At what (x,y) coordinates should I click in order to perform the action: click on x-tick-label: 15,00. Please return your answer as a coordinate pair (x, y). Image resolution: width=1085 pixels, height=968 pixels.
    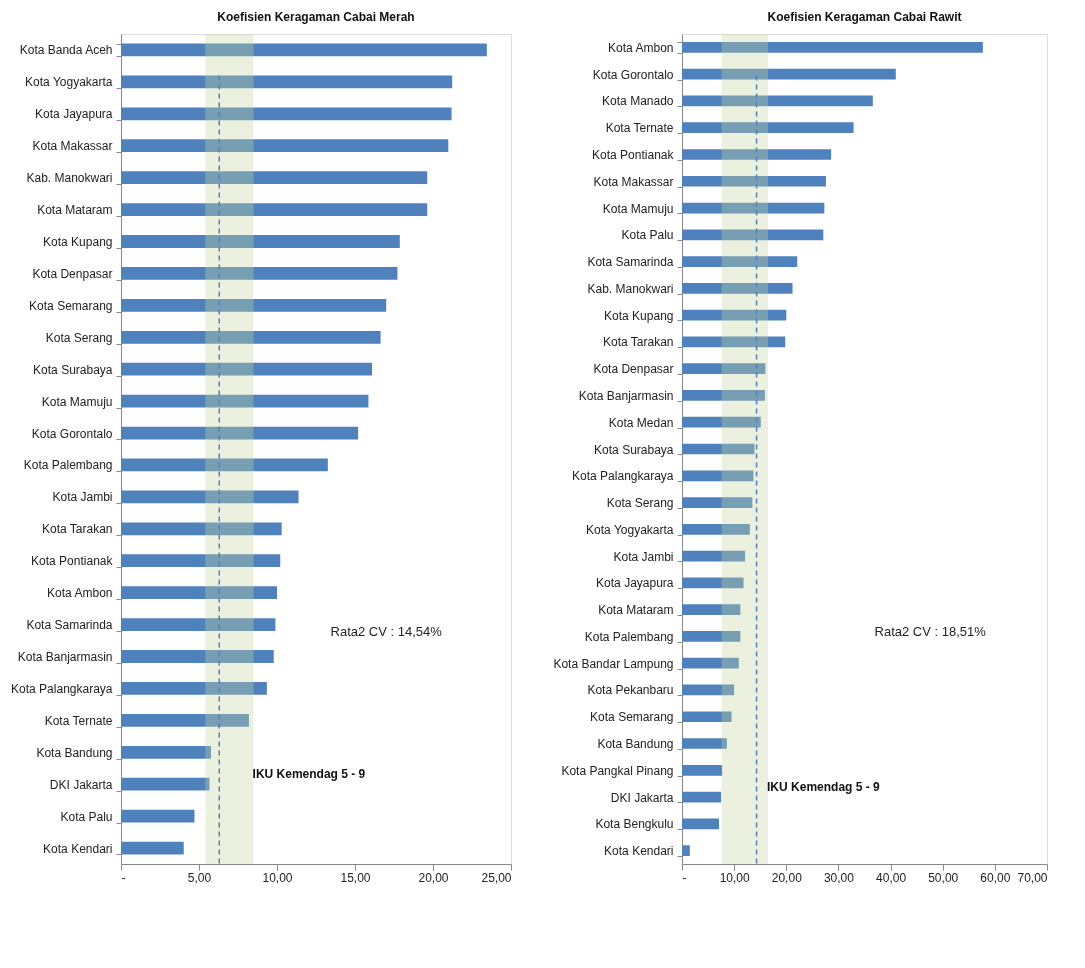
    Looking at the image, I should click on (355, 877).